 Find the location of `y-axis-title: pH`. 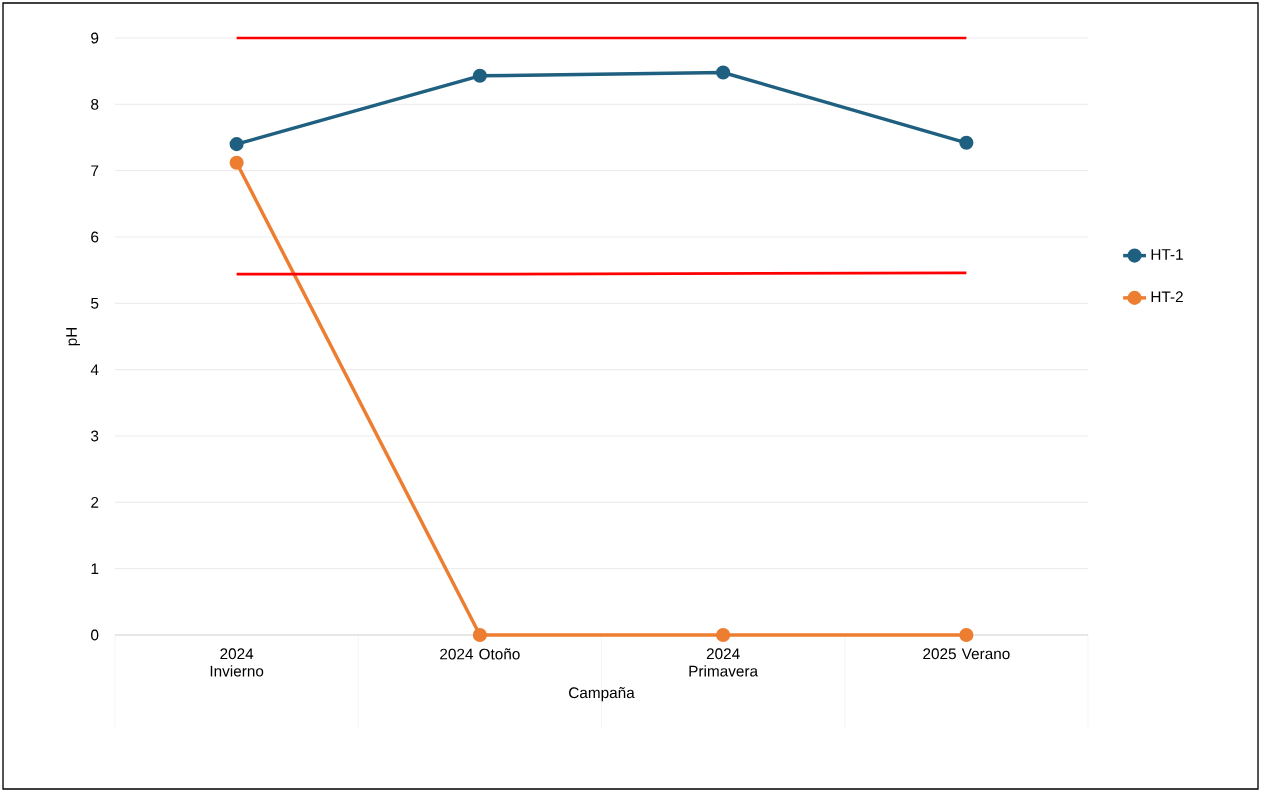

y-axis-title: pH is located at coordinates (73, 336).